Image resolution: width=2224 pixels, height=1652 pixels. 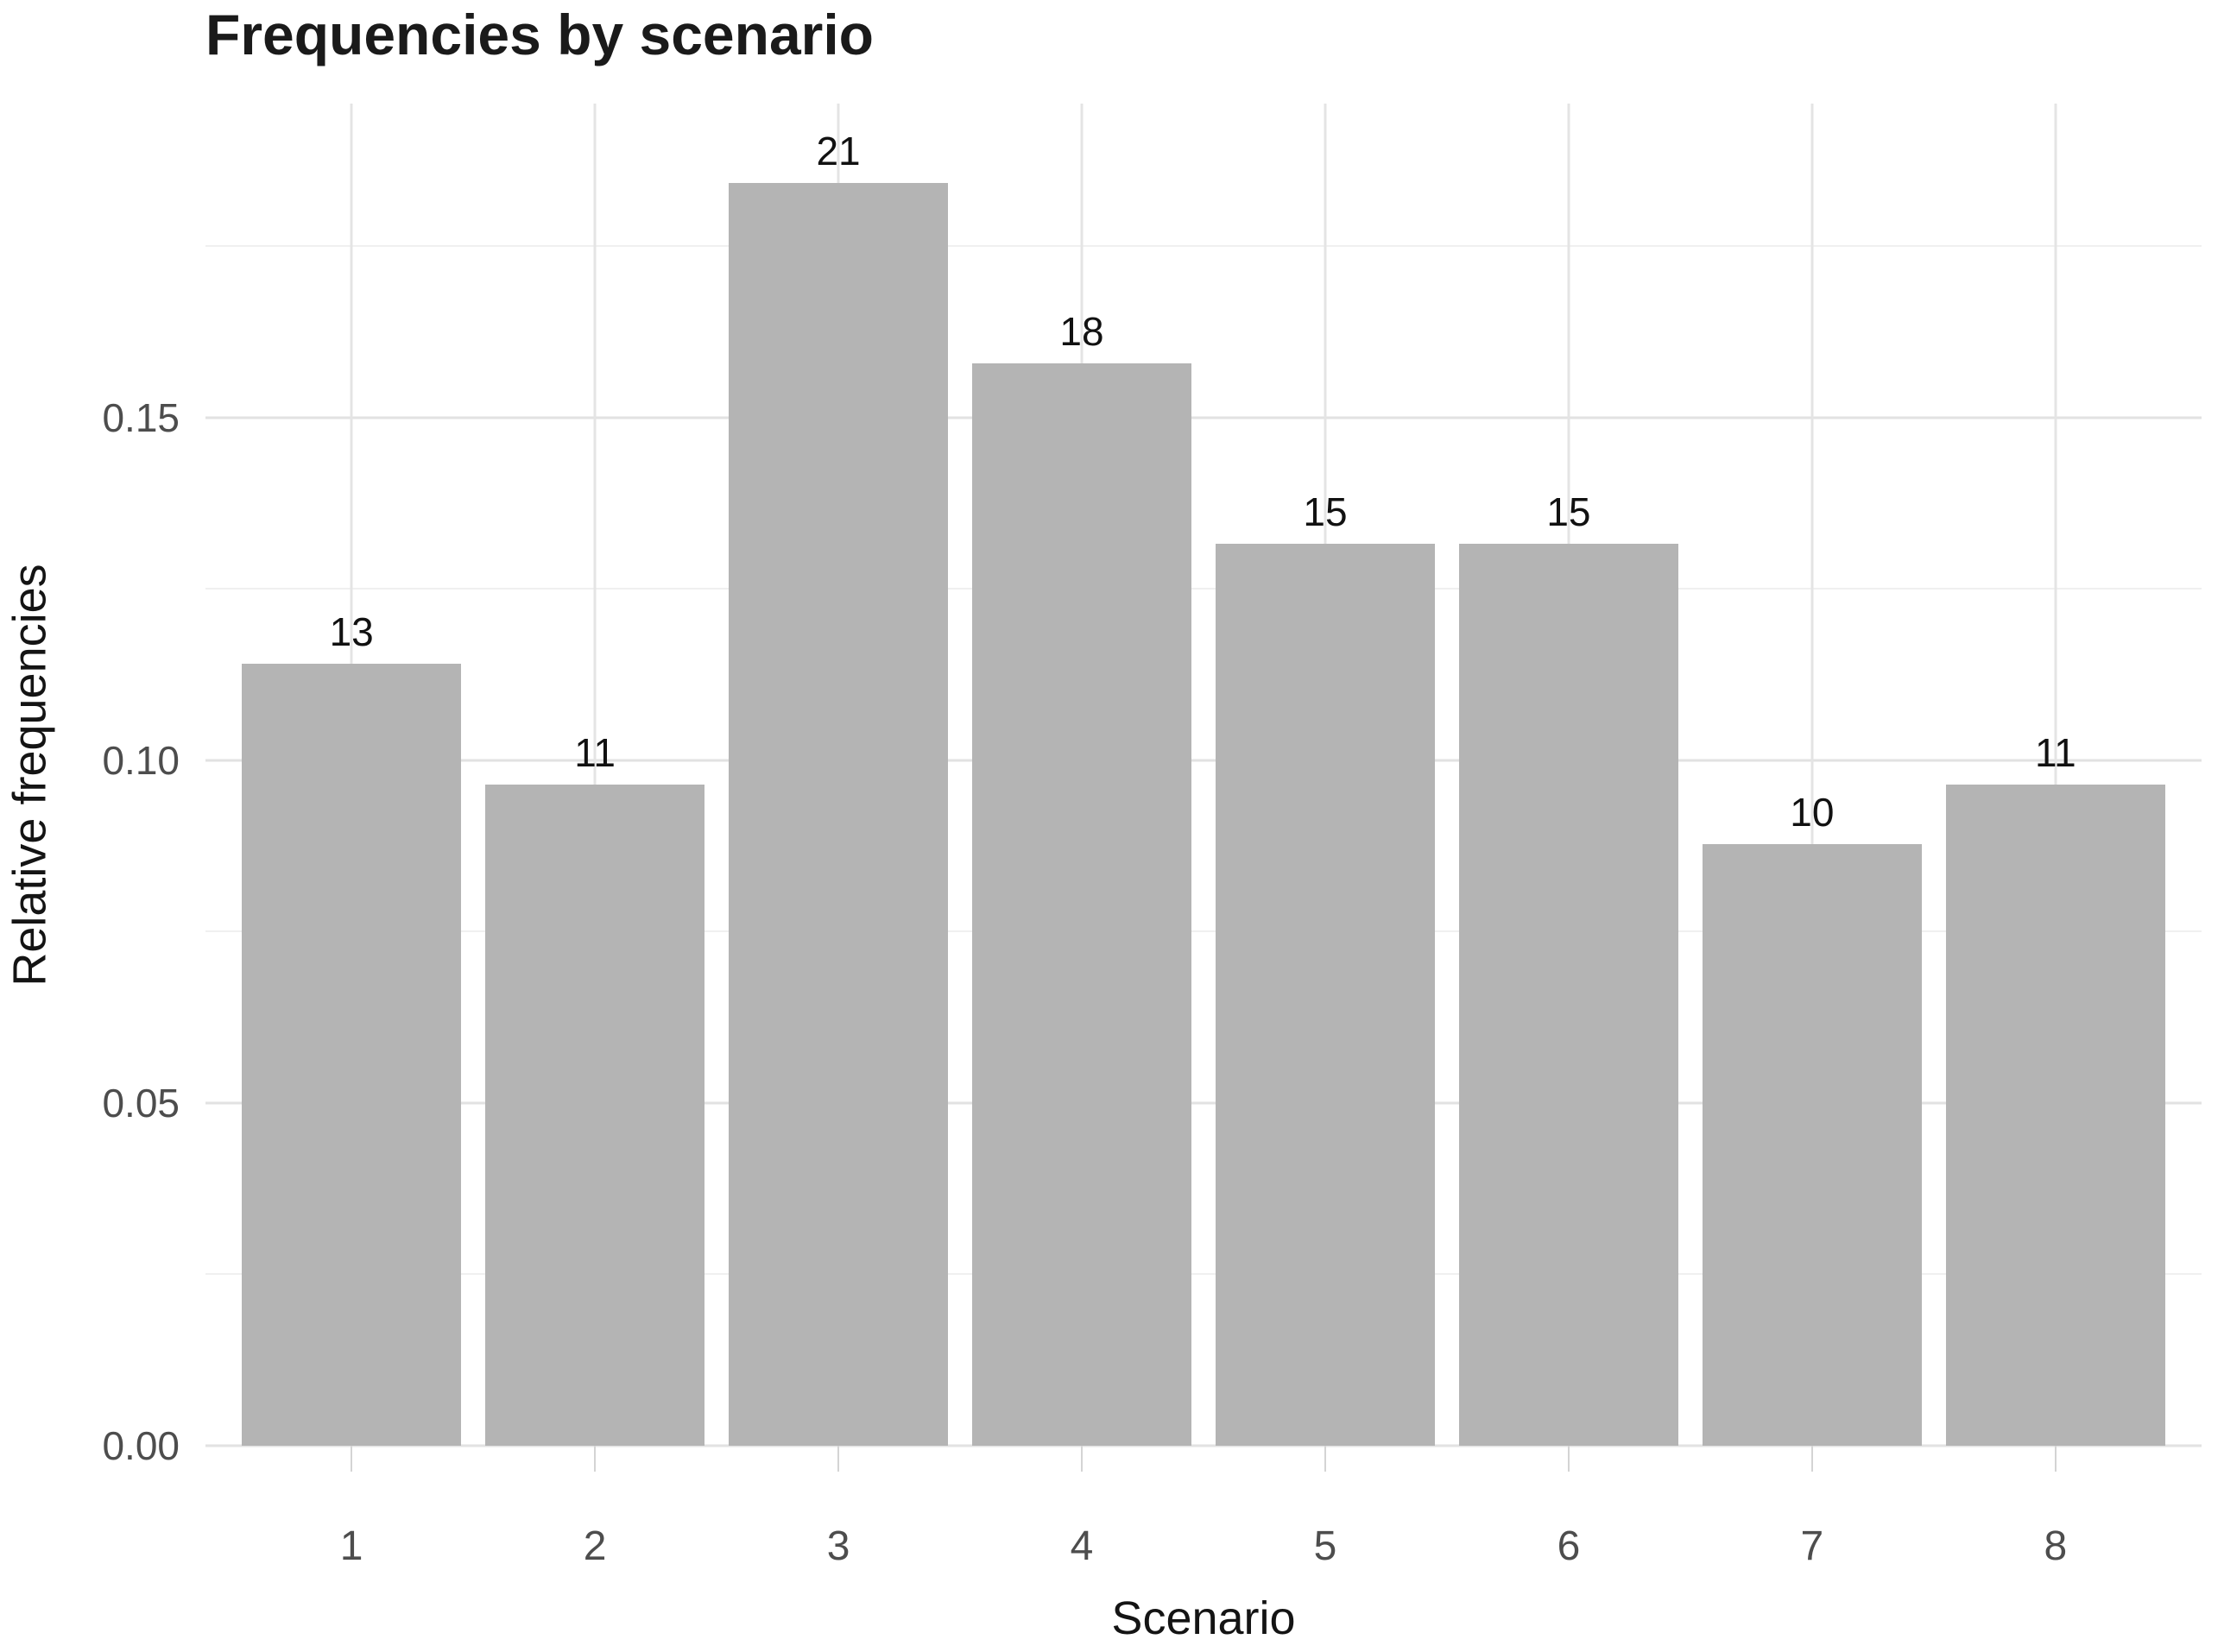 I want to click on x-tick-label: 6, so click(x=1569, y=1546).